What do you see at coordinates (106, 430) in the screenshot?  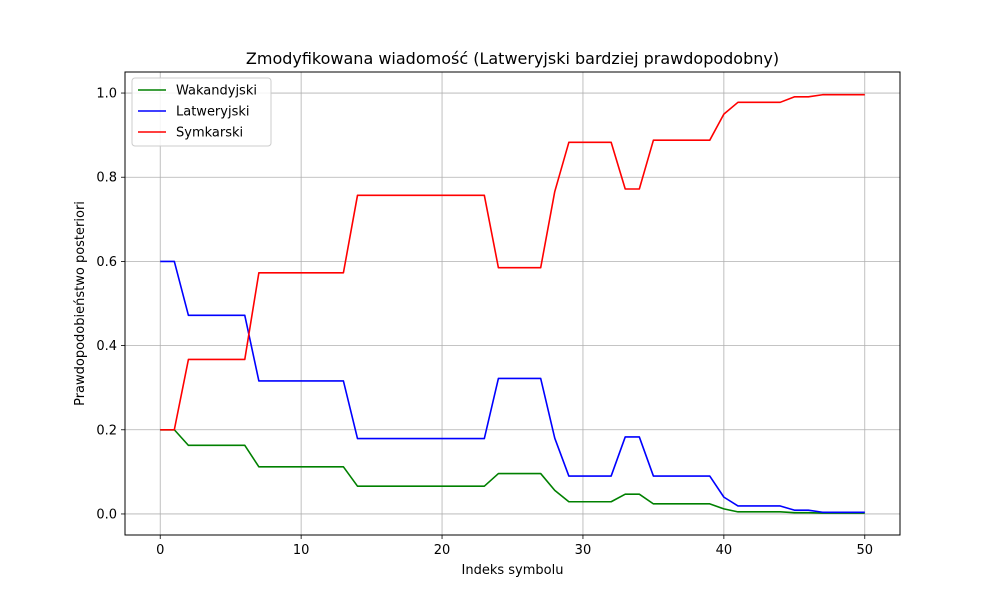 I see `y-tick-label: 0.2` at bounding box center [106, 430].